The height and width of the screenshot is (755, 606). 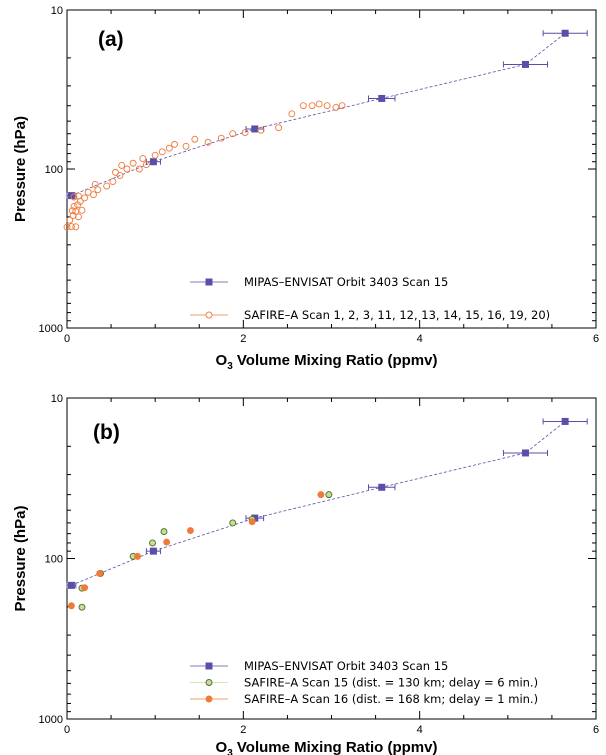 I want to click on x-tick-label: 2, so click(x=243, y=339).